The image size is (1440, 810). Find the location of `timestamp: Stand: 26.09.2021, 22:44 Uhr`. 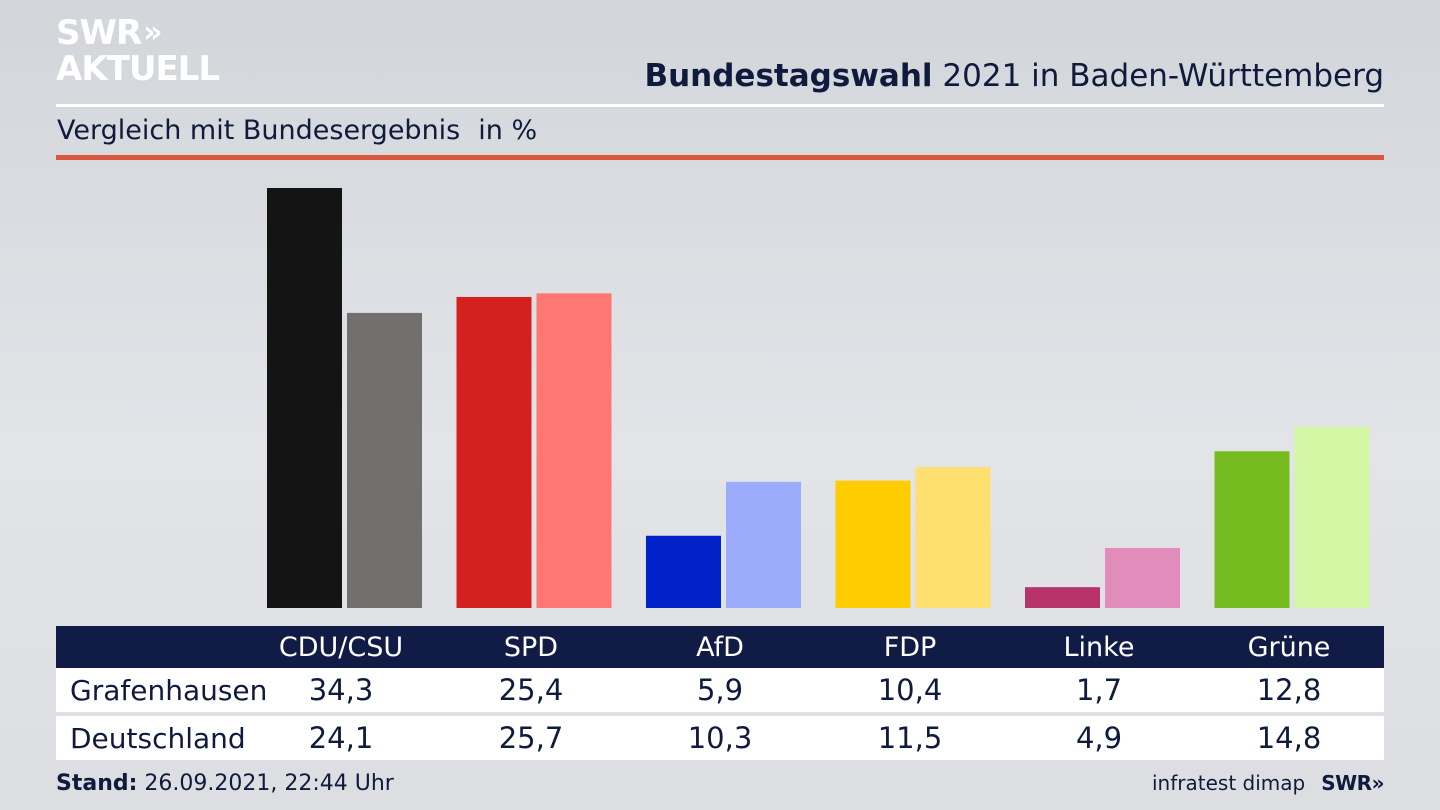

timestamp: Stand: 26.09.2021, 22:44 Uhr is located at coordinates (225, 783).